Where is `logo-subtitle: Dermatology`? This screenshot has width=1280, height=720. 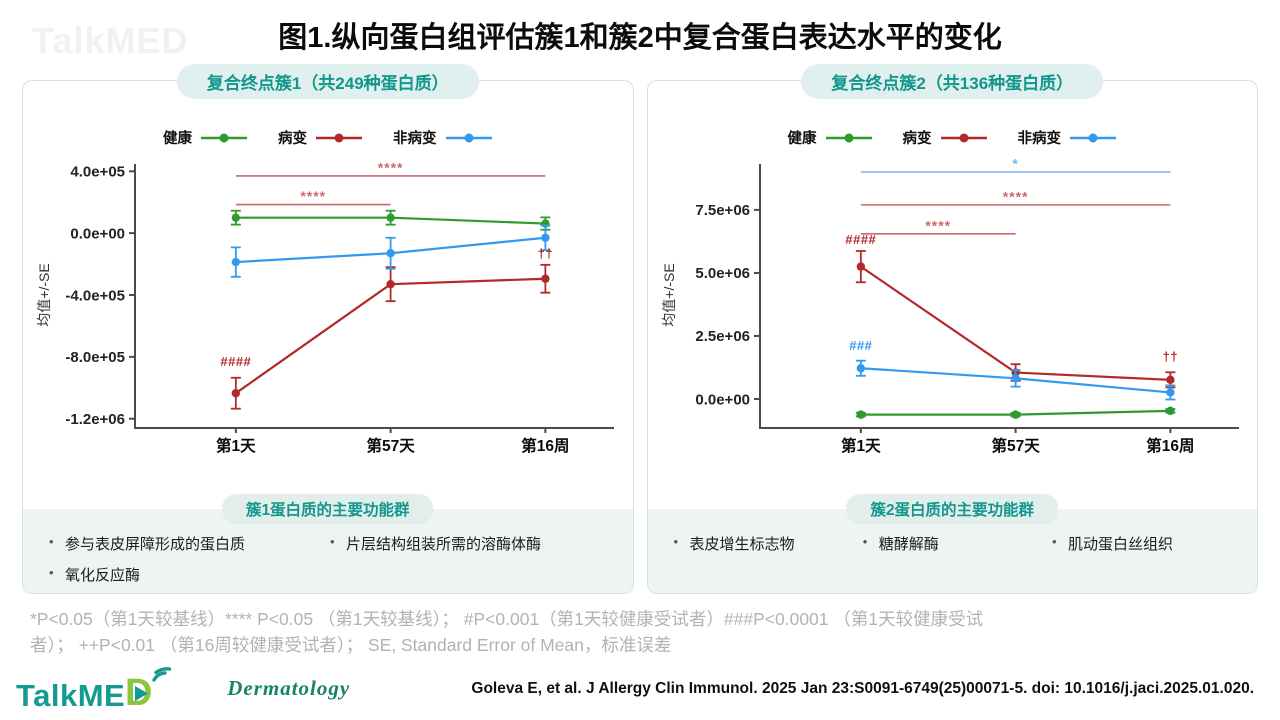 logo-subtitle: Dermatology is located at coordinates (289, 688).